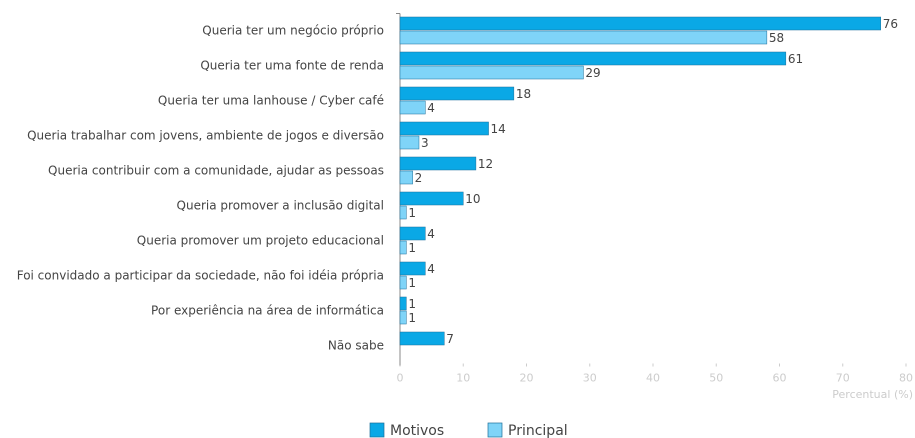 The image size is (915, 438). I want to click on data-label: 14, so click(498, 129).